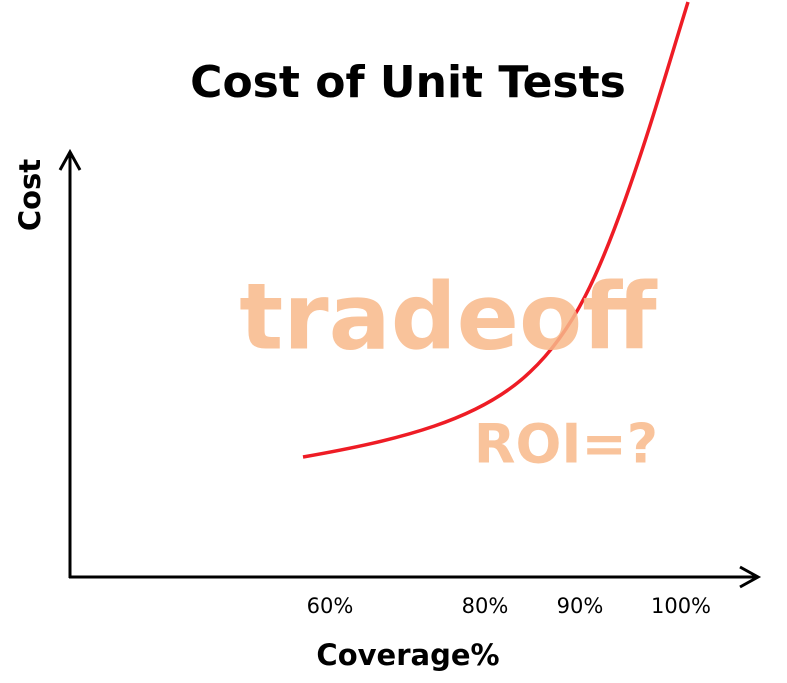 The height and width of the screenshot is (683, 787). I want to click on y-axis-arrow, so click(70, 159).